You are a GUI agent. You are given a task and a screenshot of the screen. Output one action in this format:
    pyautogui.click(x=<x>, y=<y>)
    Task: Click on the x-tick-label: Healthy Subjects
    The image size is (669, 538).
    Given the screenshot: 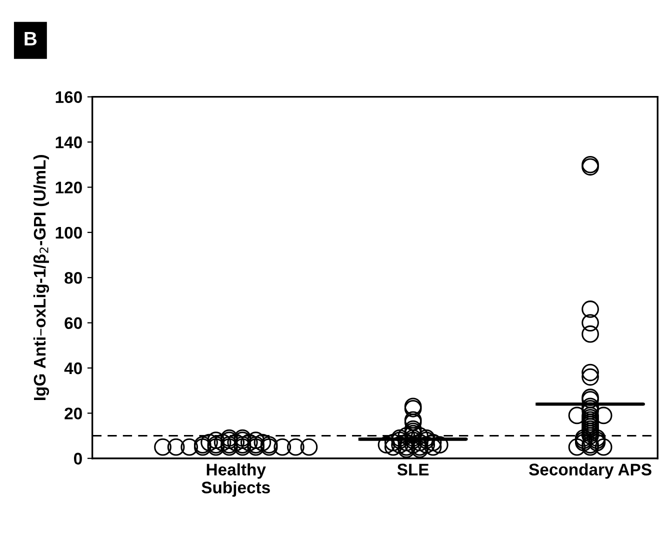 What is the action you would take?
    pyautogui.click(x=236, y=480)
    